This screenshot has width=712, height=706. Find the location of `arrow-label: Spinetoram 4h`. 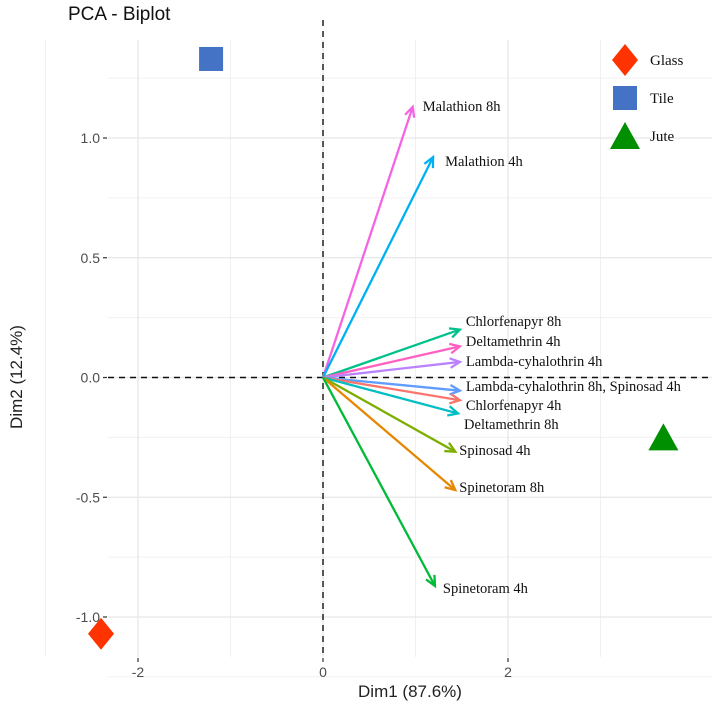

arrow-label: Spinetoram 4h is located at coordinates (486, 589).